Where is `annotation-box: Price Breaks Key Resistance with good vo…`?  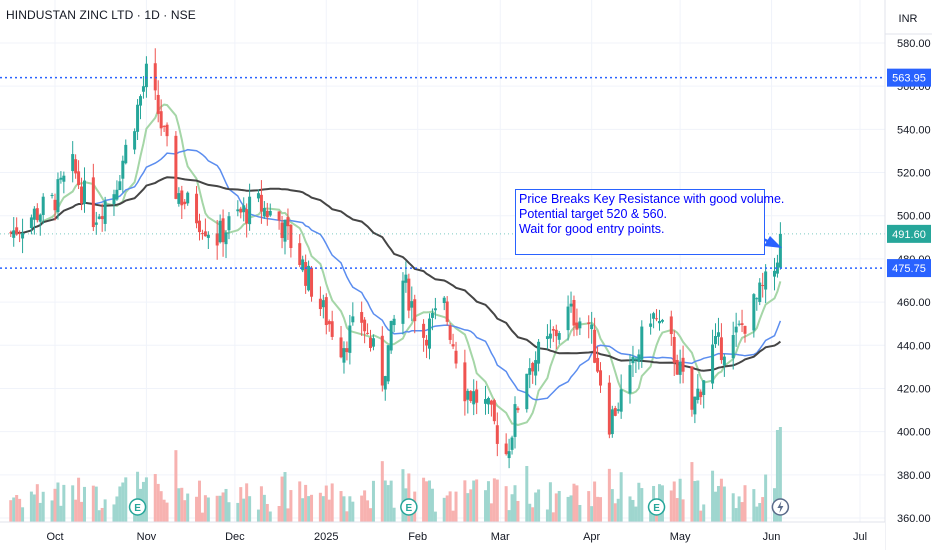 annotation-box: Price Breaks Key Resistance with good vo… is located at coordinates (649, 222).